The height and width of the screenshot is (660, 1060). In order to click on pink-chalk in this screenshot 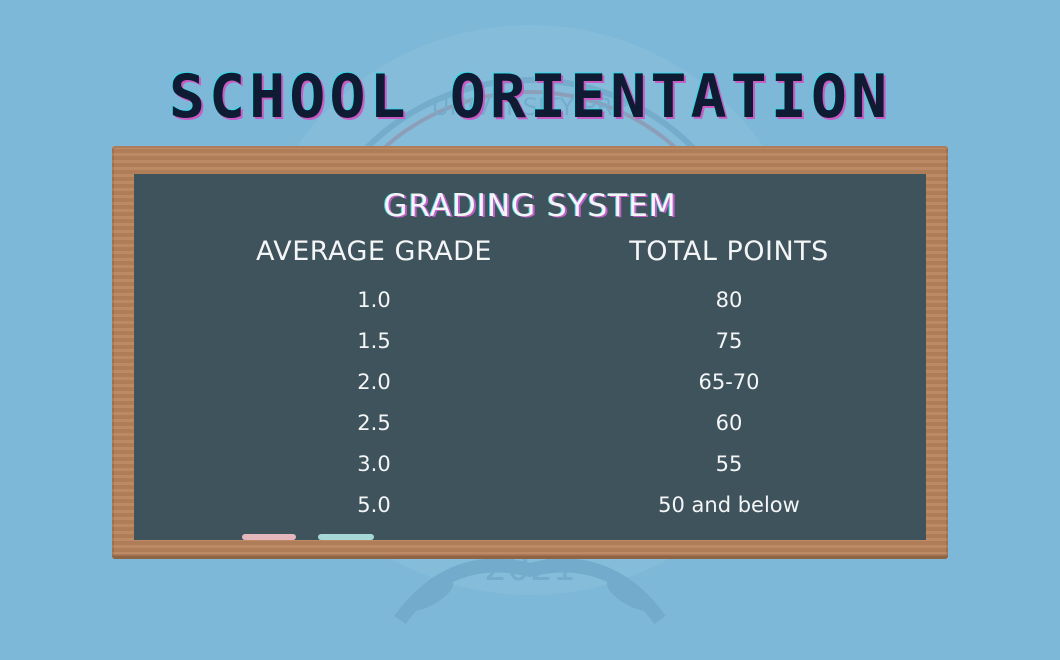, I will do `click(269, 537)`.